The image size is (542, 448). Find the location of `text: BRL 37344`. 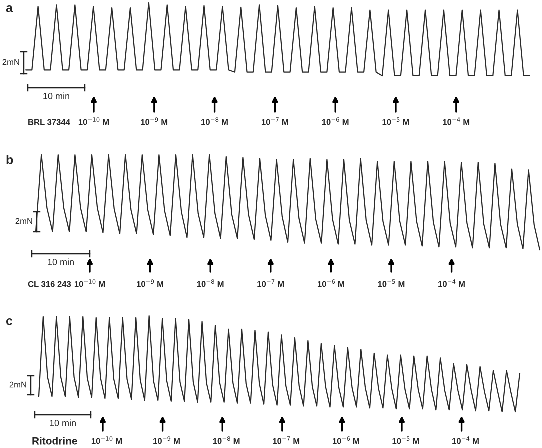

text: BRL 37344 is located at coordinates (49, 122).